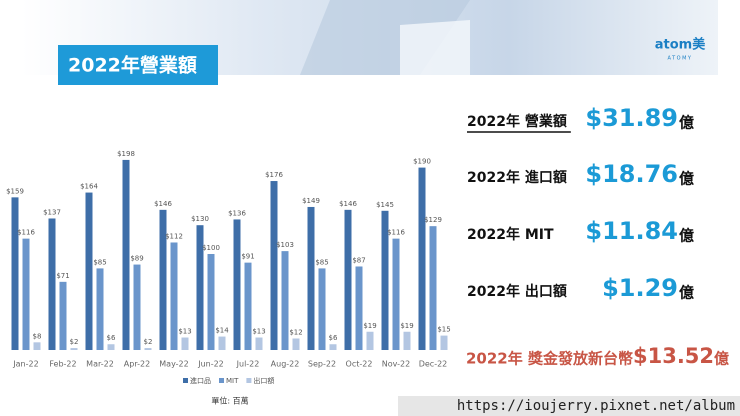  Describe the element at coordinates (549, 359) in the screenshot. I see `bonus-label: 2022年 獎金發放新台幣` at that location.